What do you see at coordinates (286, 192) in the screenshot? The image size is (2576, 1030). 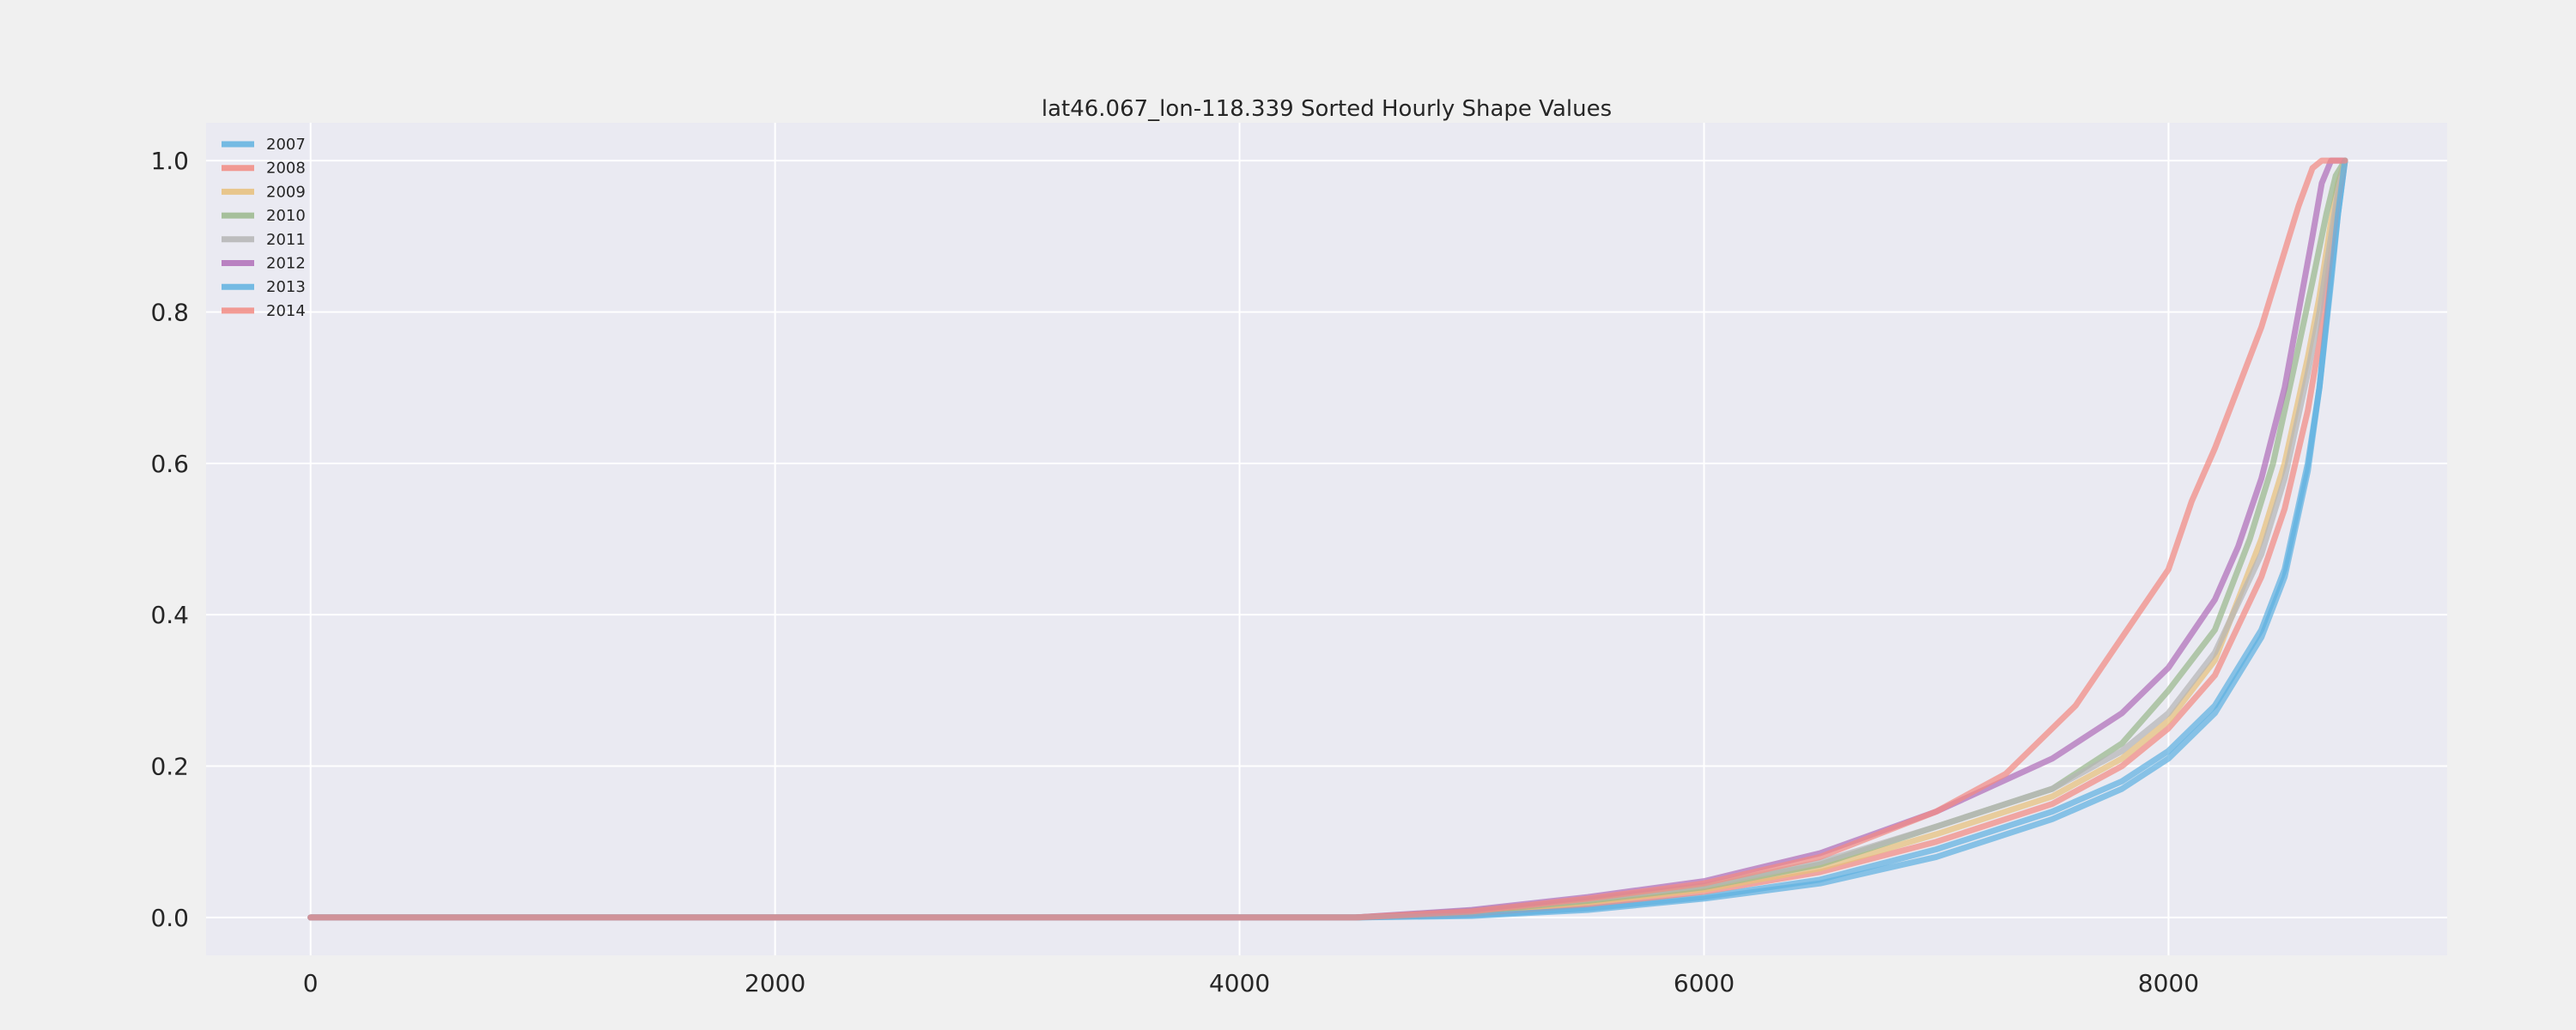 I see `legend-label-2009: 2009` at bounding box center [286, 192].